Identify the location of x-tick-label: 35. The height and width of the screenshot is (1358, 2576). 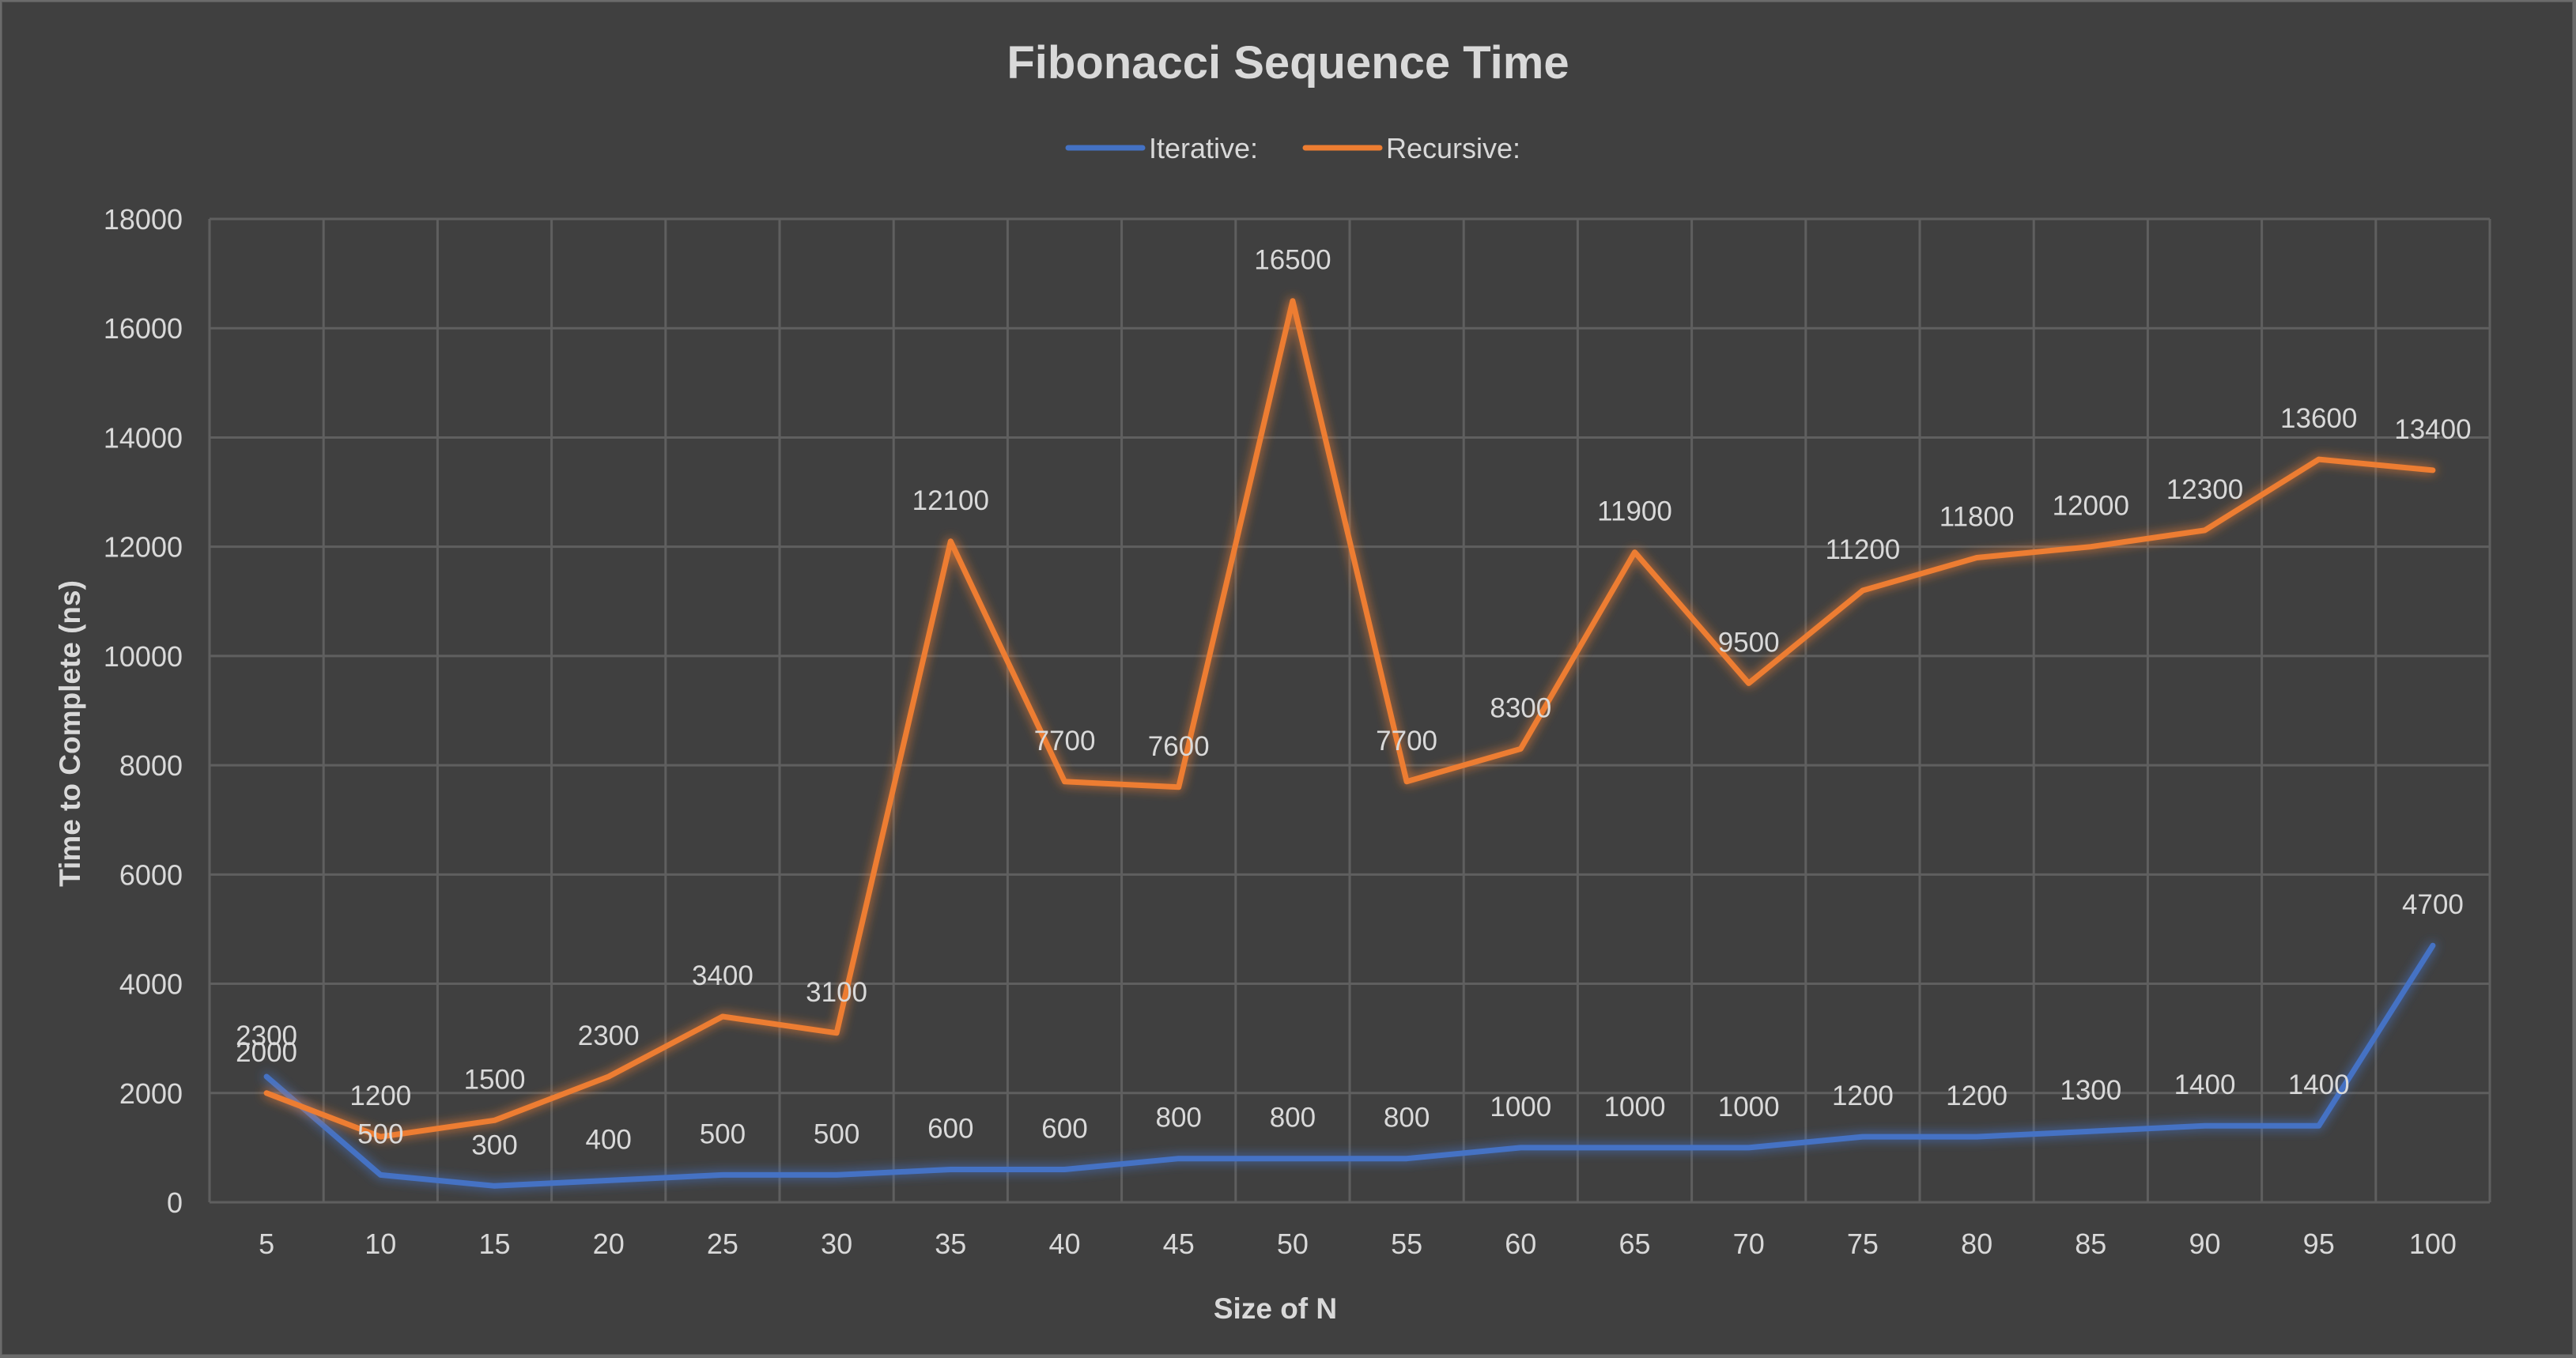
(950, 1244).